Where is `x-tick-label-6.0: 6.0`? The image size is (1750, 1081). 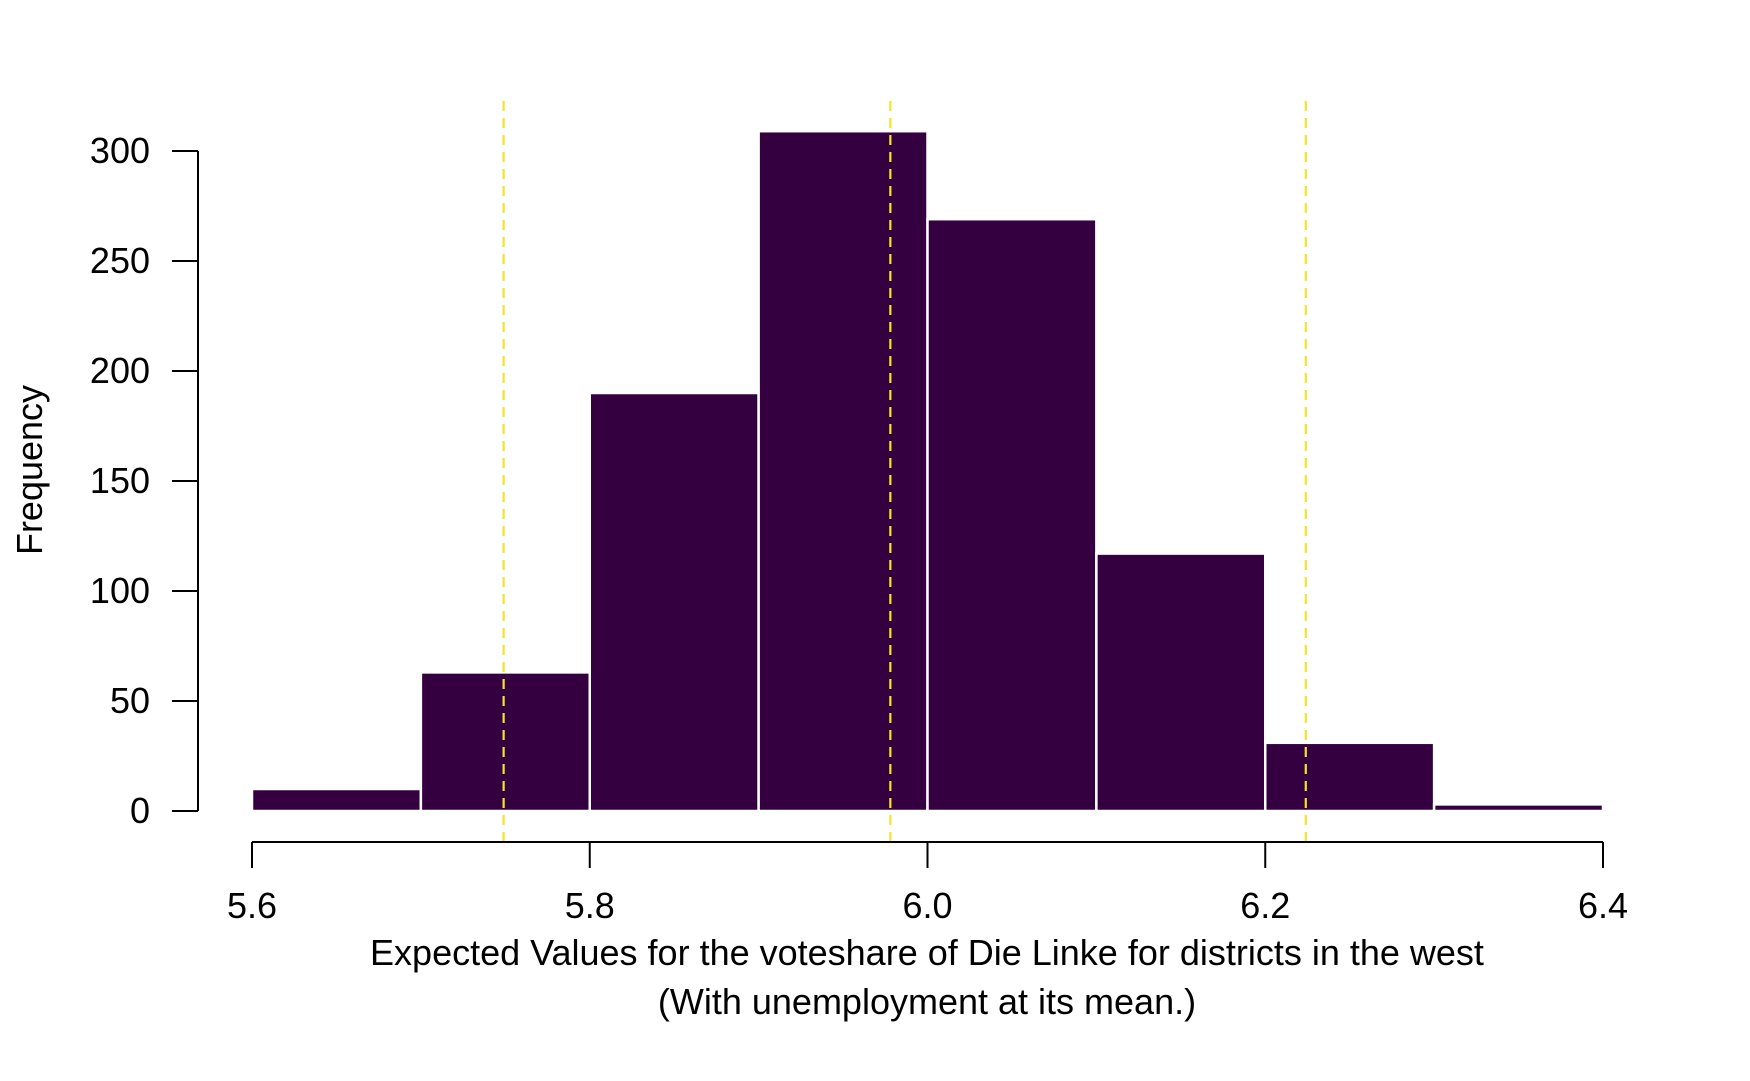 x-tick-label-6.0: 6.0 is located at coordinates (927, 905).